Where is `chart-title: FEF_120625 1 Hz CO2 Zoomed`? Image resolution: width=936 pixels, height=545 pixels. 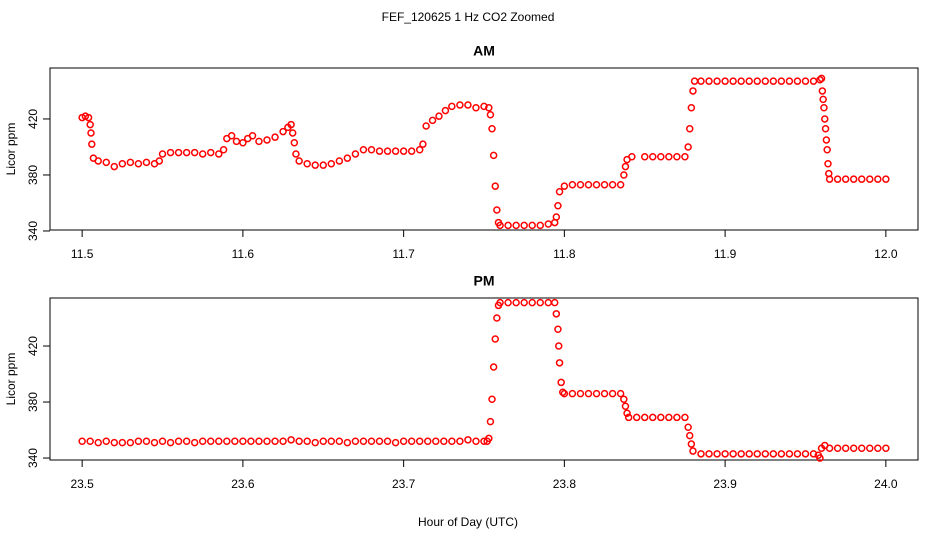
chart-title: FEF_120625 1 Hz CO2 Zoomed is located at coordinates (468, 17).